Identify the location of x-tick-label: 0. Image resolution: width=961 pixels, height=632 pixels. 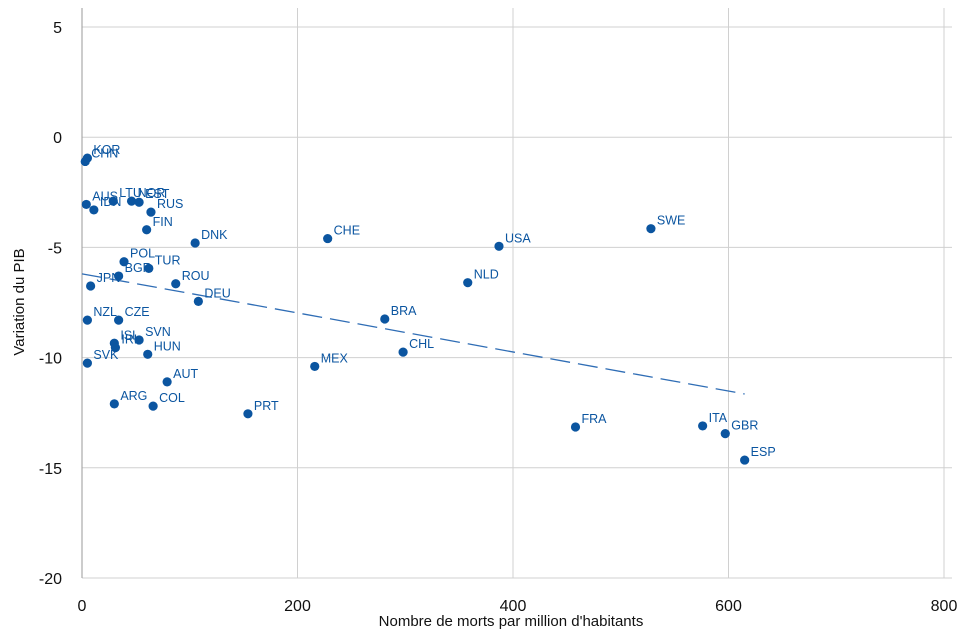
(82, 606).